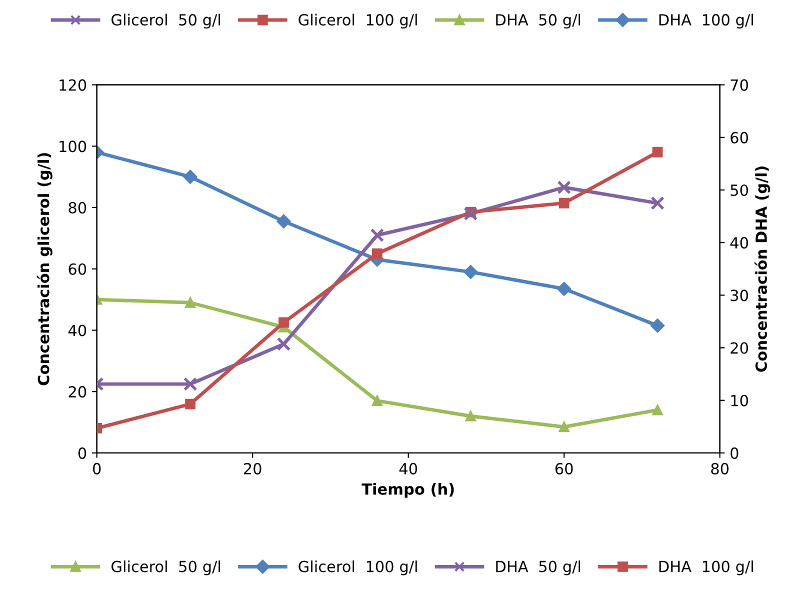 The image size is (807, 589). I want to click on y-tick-label: 0, so click(82, 453).